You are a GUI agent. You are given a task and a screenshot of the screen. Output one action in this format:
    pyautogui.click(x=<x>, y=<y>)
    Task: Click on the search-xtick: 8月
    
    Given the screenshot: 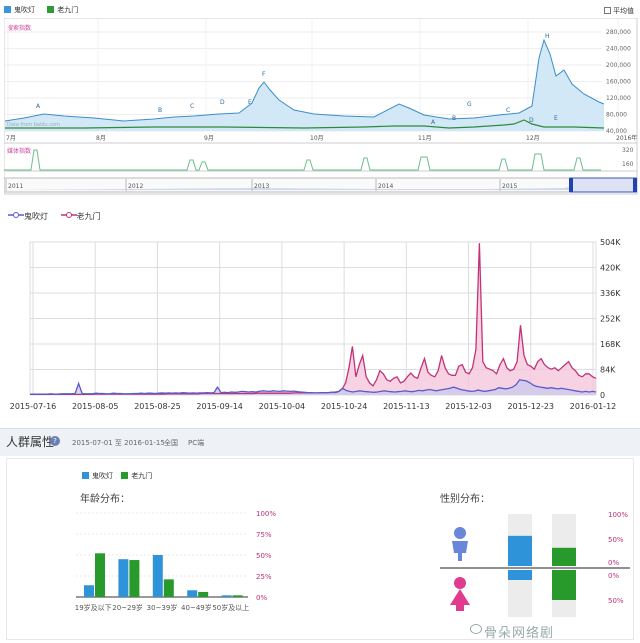 What is the action you would take?
    pyautogui.click(x=101, y=138)
    